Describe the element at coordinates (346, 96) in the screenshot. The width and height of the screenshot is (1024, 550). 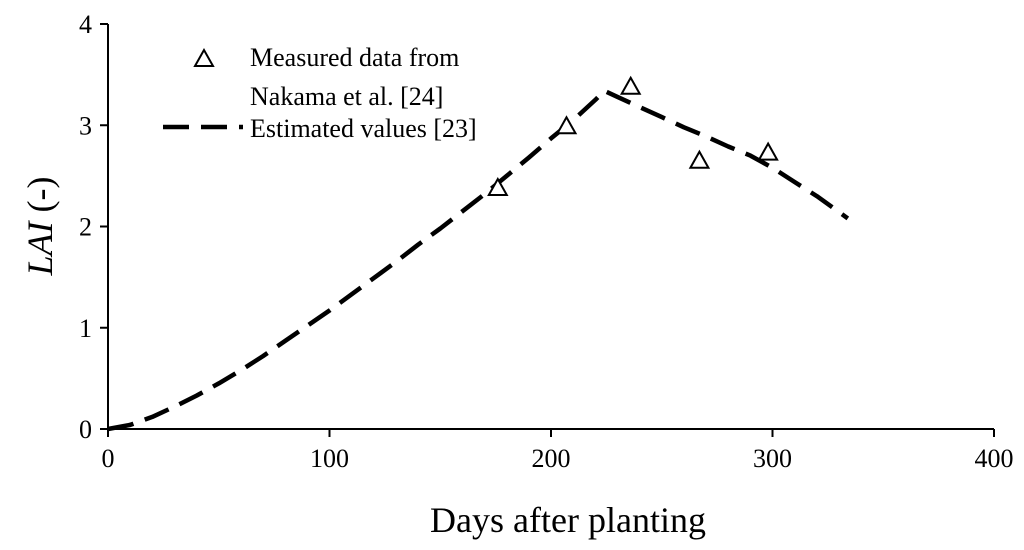
I see `legend-entry-measured-line2: Nakama et al. [24]` at that location.